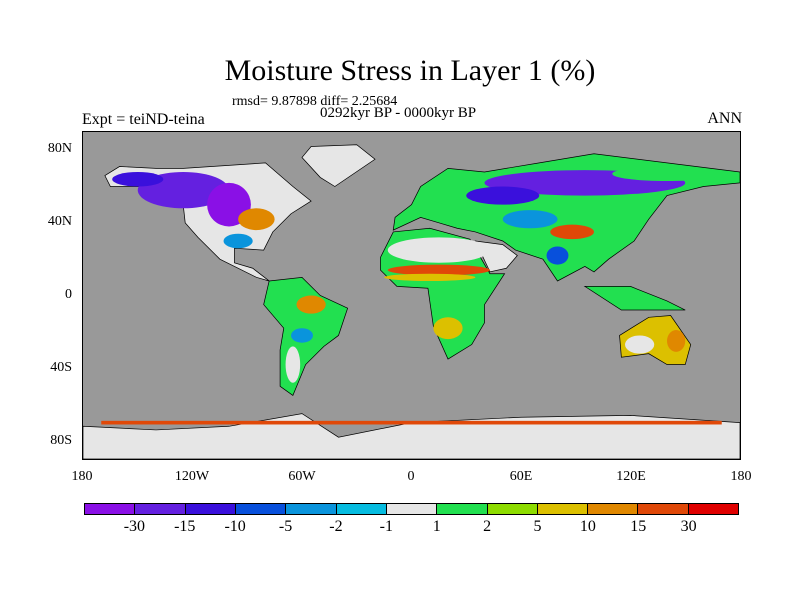  Describe the element at coordinates (134, 526) in the screenshot. I see `colorbar-label: -30` at that location.